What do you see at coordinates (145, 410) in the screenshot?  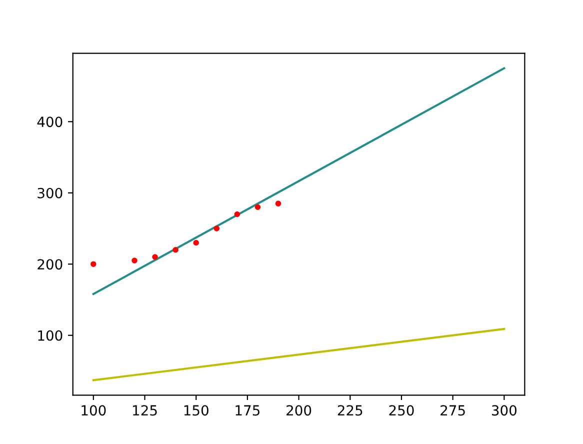 I see `x-tick-label: 125` at bounding box center [145, 410].